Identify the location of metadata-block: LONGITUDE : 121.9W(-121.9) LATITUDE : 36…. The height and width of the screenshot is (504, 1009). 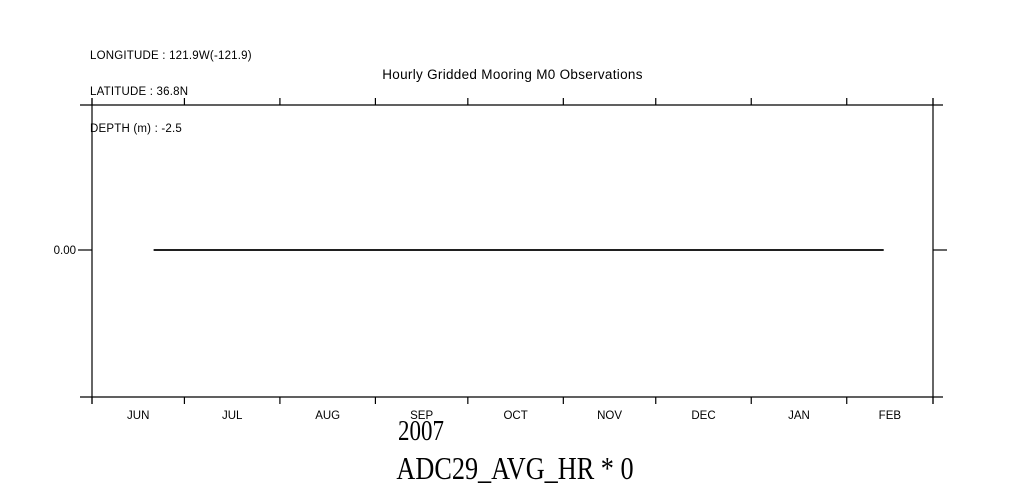
(171, 92).